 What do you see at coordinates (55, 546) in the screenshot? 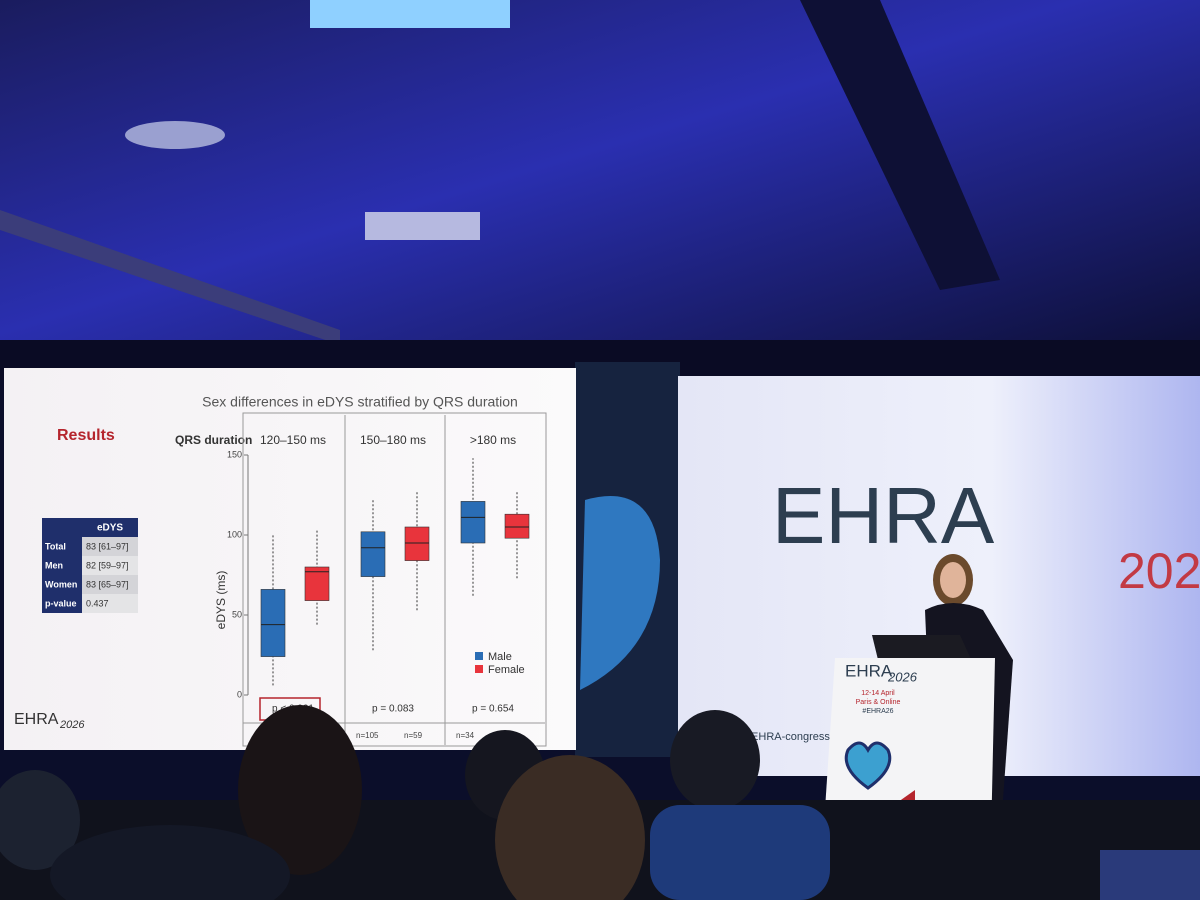
I see `table-cell: Total` at bounding box center [55, 546].